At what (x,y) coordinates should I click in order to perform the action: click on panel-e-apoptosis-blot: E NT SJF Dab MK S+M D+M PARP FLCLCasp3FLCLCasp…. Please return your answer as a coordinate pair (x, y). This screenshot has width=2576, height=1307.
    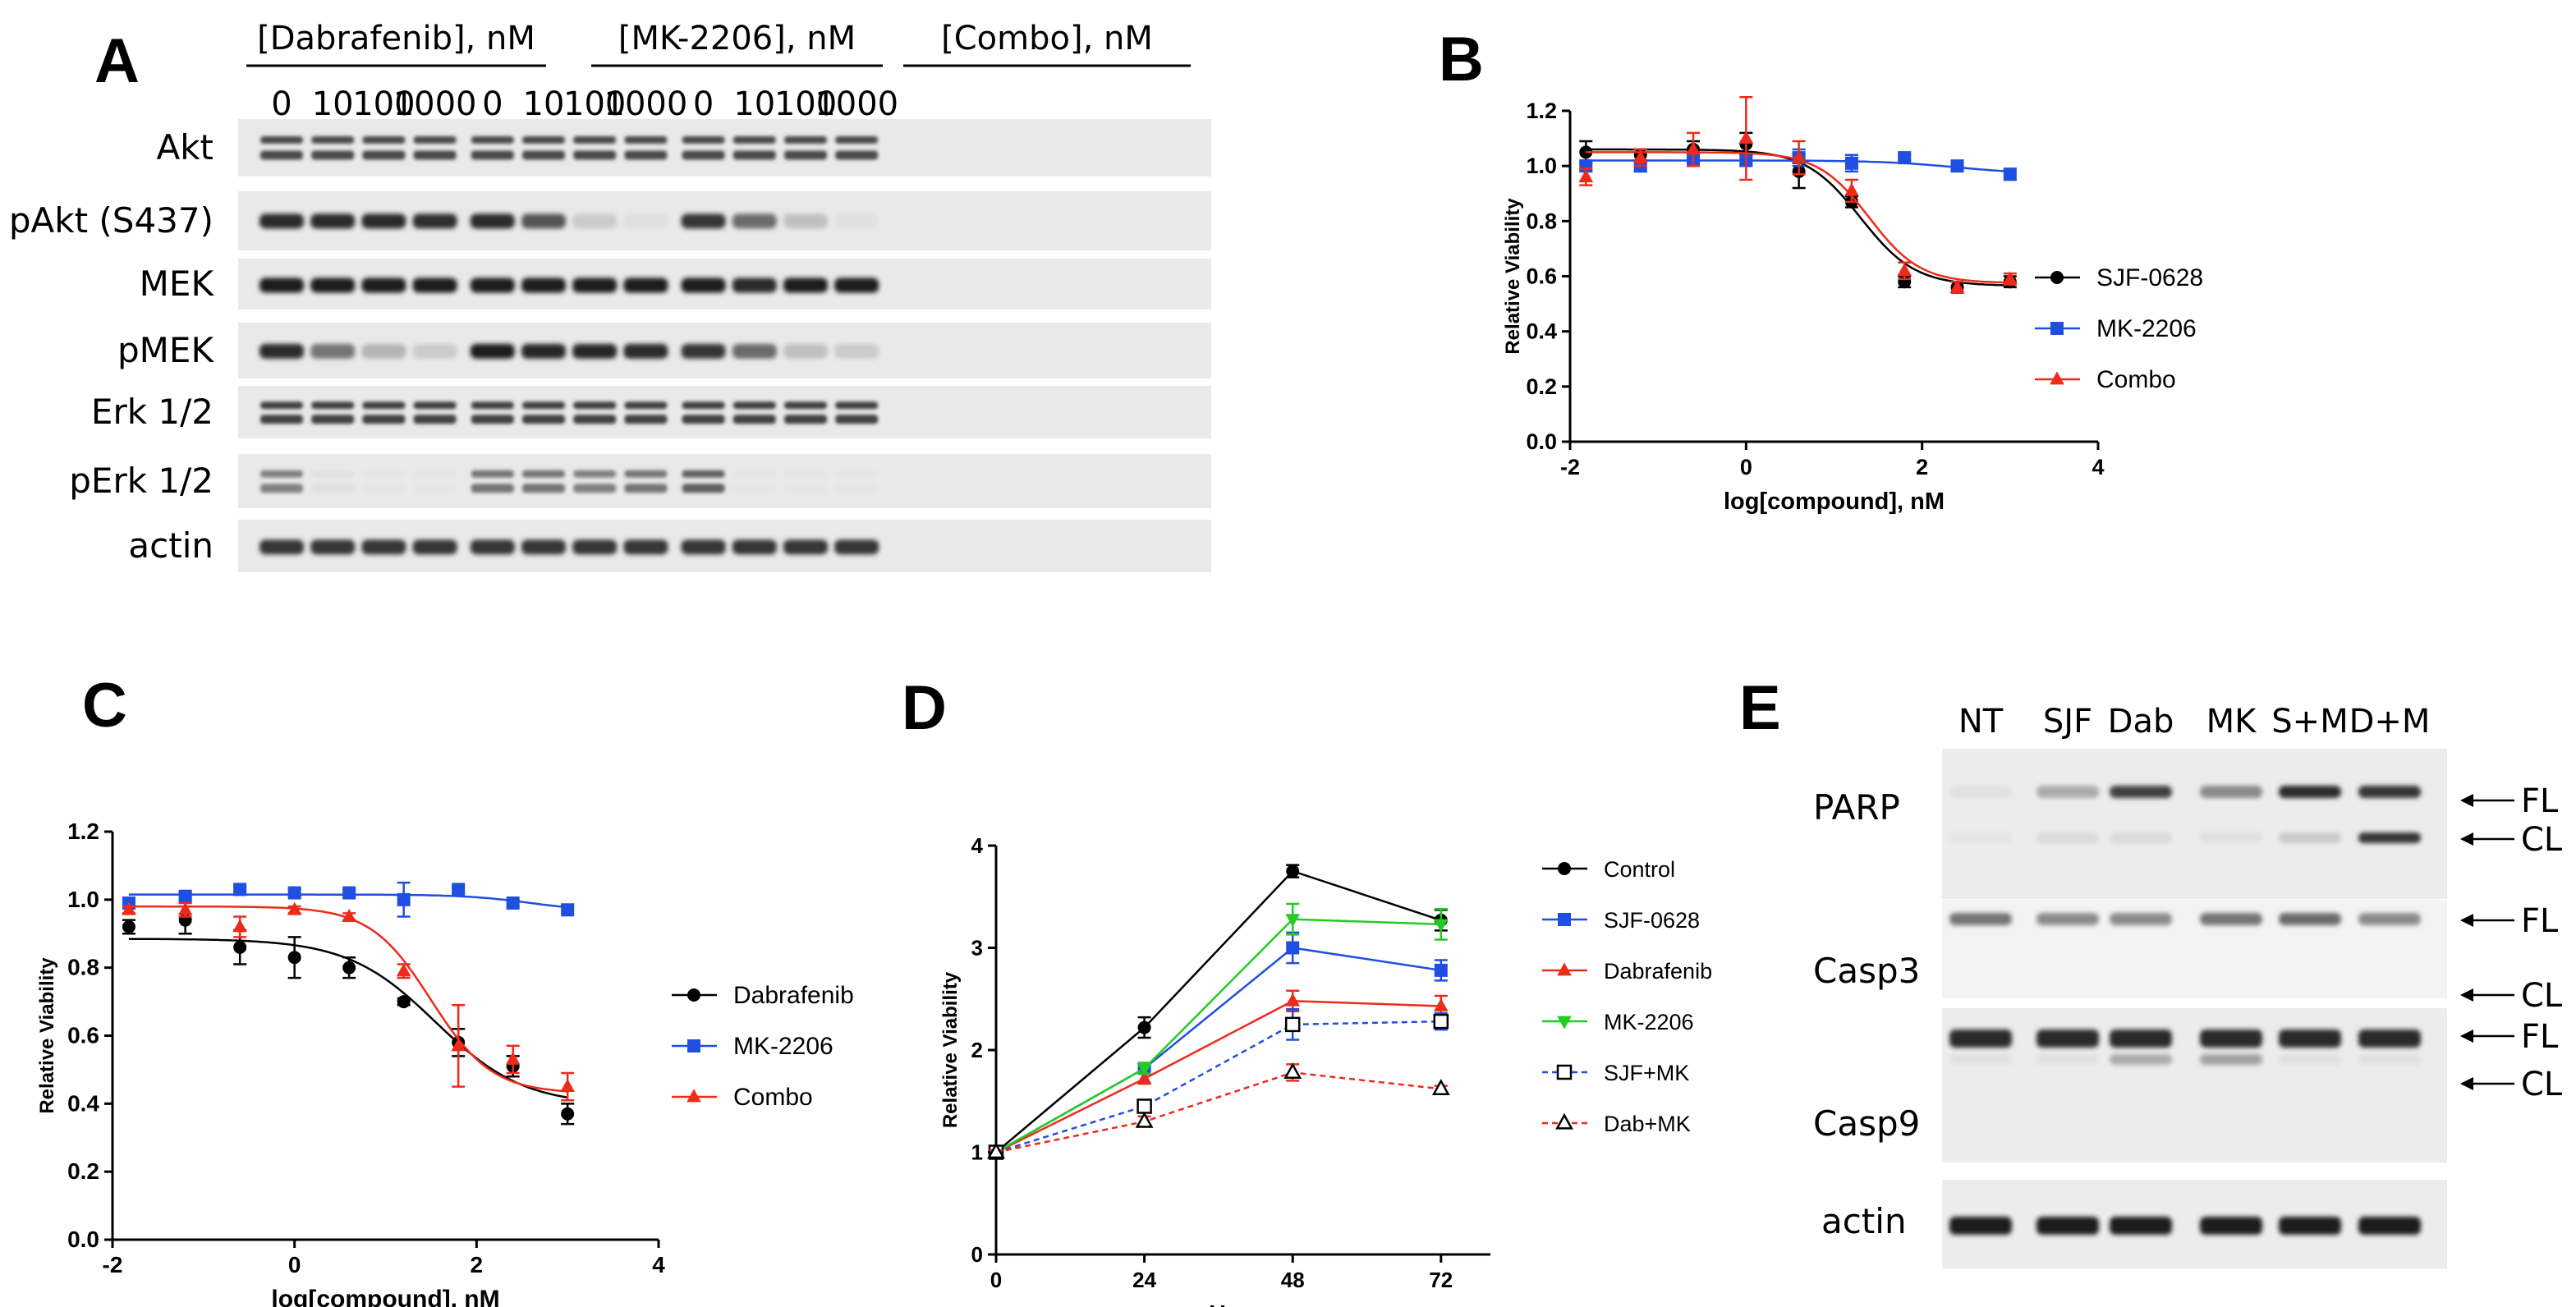
    Looking at the image, I should click on (2151, 970).